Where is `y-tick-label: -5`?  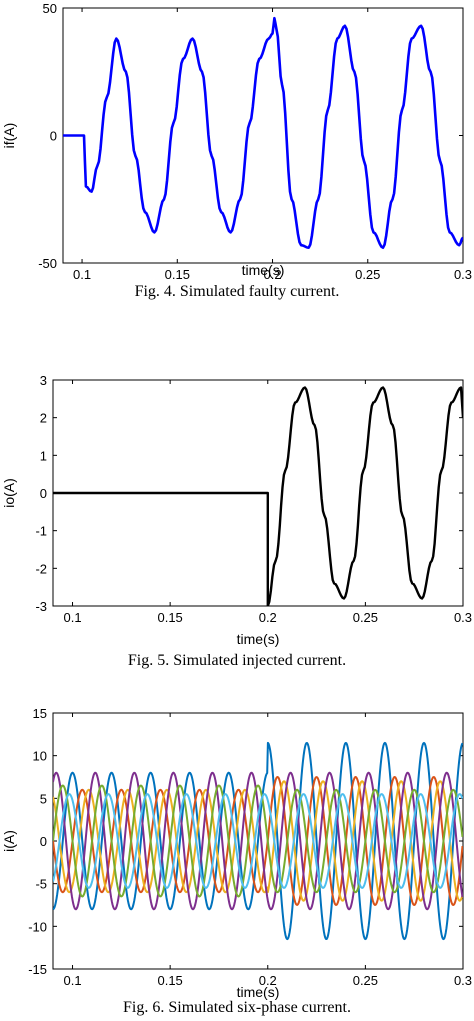
y-tick-label: -5 is located at coordinates (41, 884).